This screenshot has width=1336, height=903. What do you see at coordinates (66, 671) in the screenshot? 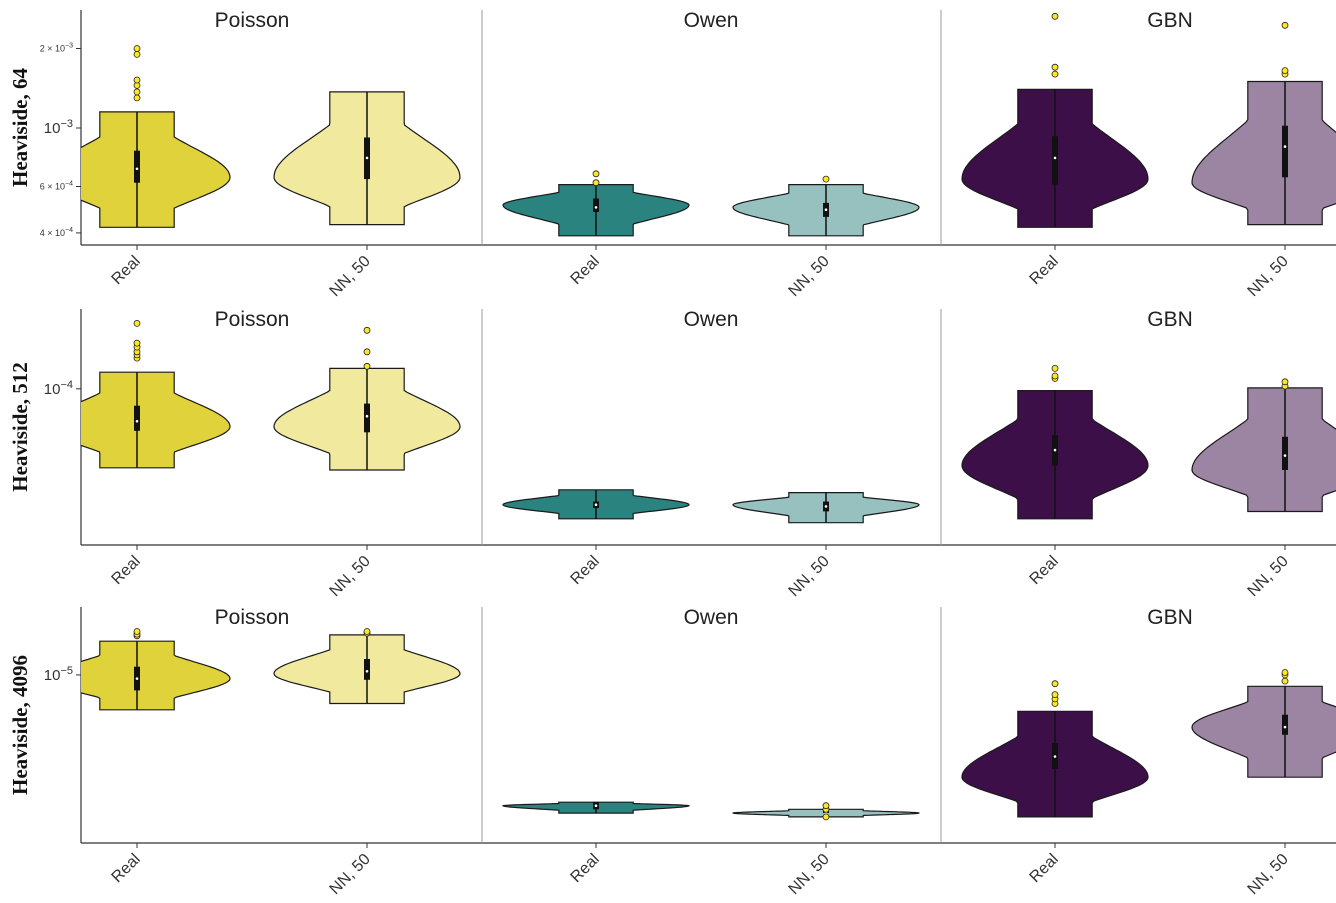
I see `y-tick-exponent: −5` at bounding box center [66, 671].